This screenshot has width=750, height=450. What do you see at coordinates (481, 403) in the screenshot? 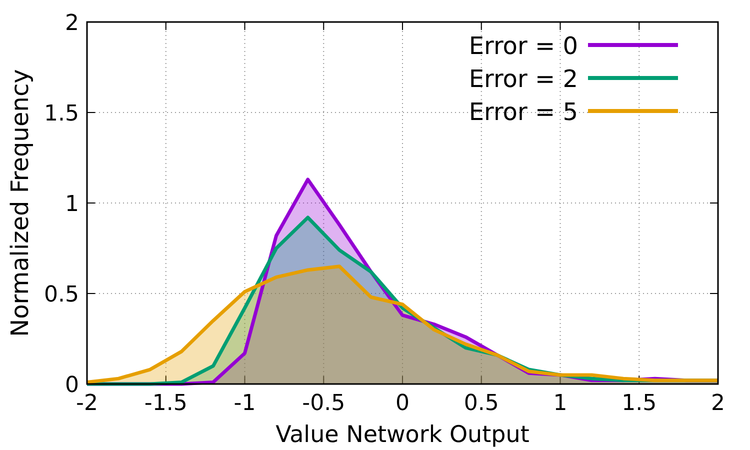
I see `x-tick-label: 0.5` at bounding box center [481, 403].